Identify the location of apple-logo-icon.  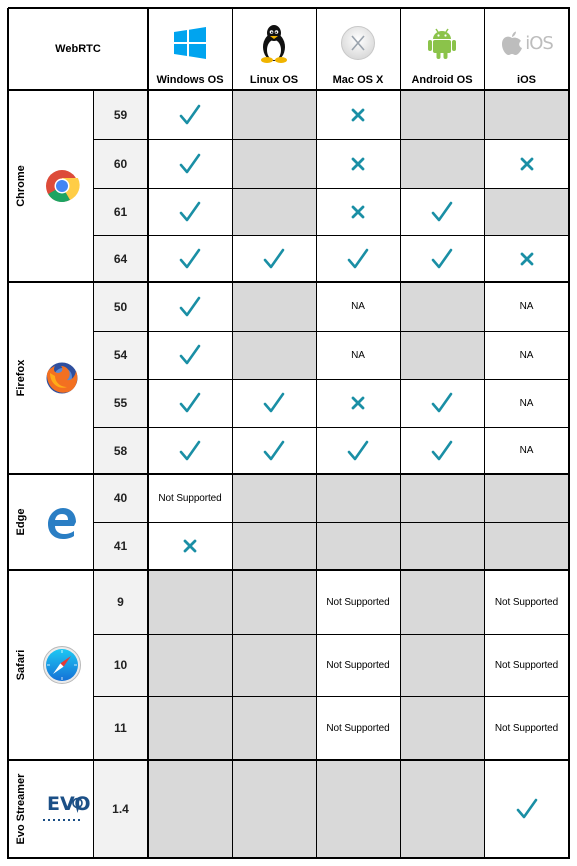
(512, 43).